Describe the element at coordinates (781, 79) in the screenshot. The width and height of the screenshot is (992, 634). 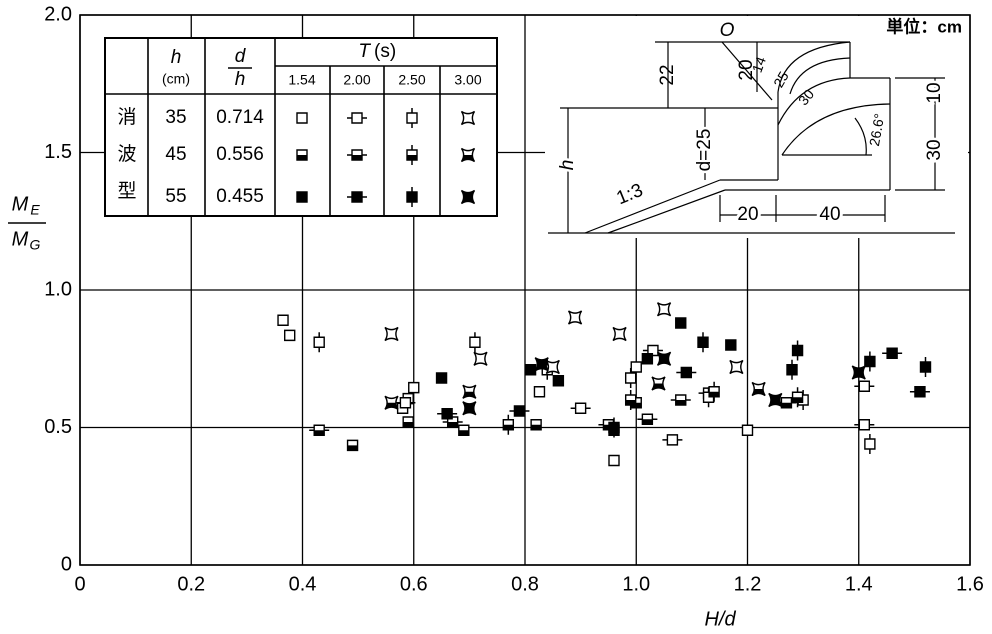
I see `dim-label: 25` at that location.